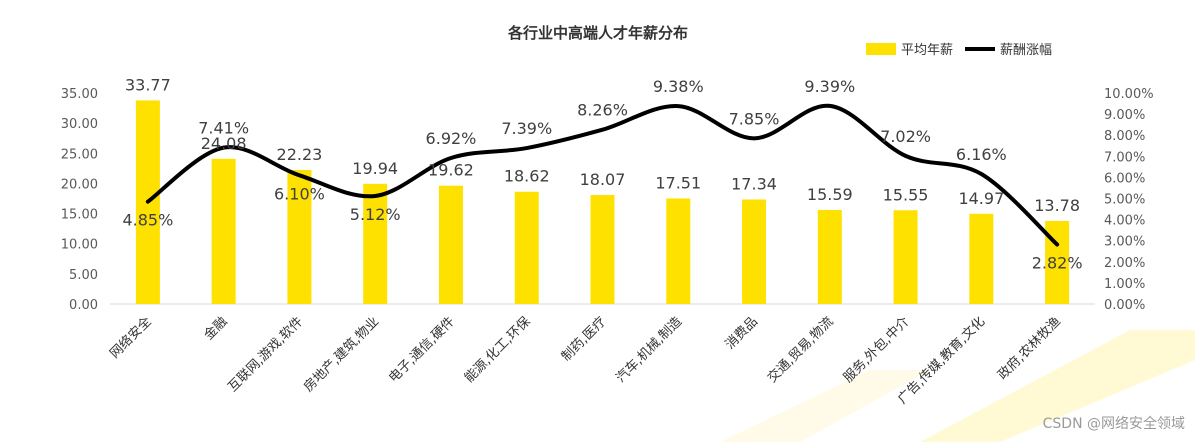  I want to click on line-data-label: 2.82%, so click(1057, 262).